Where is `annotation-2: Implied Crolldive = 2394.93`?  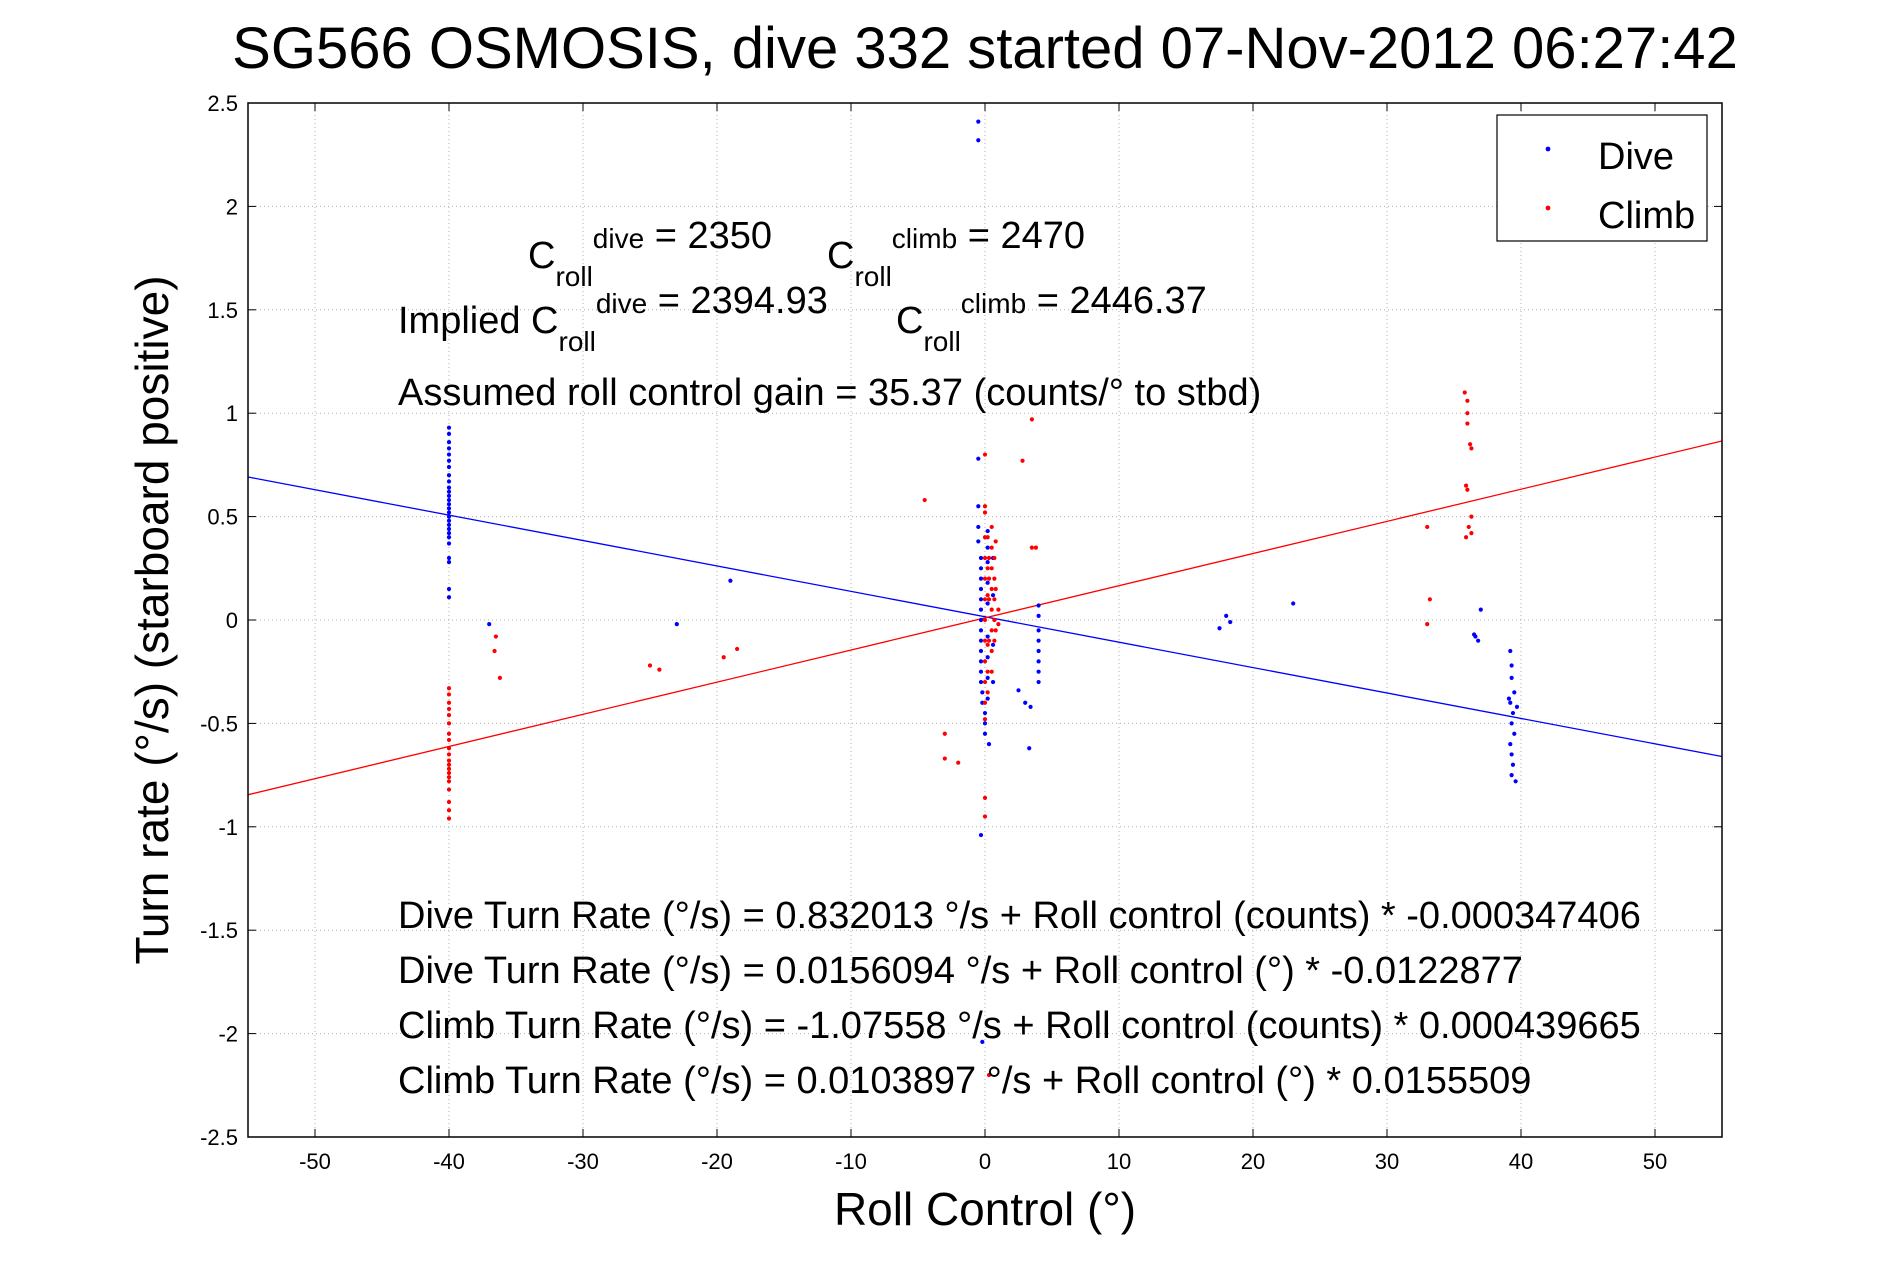
annotation-2: Implied Crolldive = 2394.93 is located at coordinates (613, 318).